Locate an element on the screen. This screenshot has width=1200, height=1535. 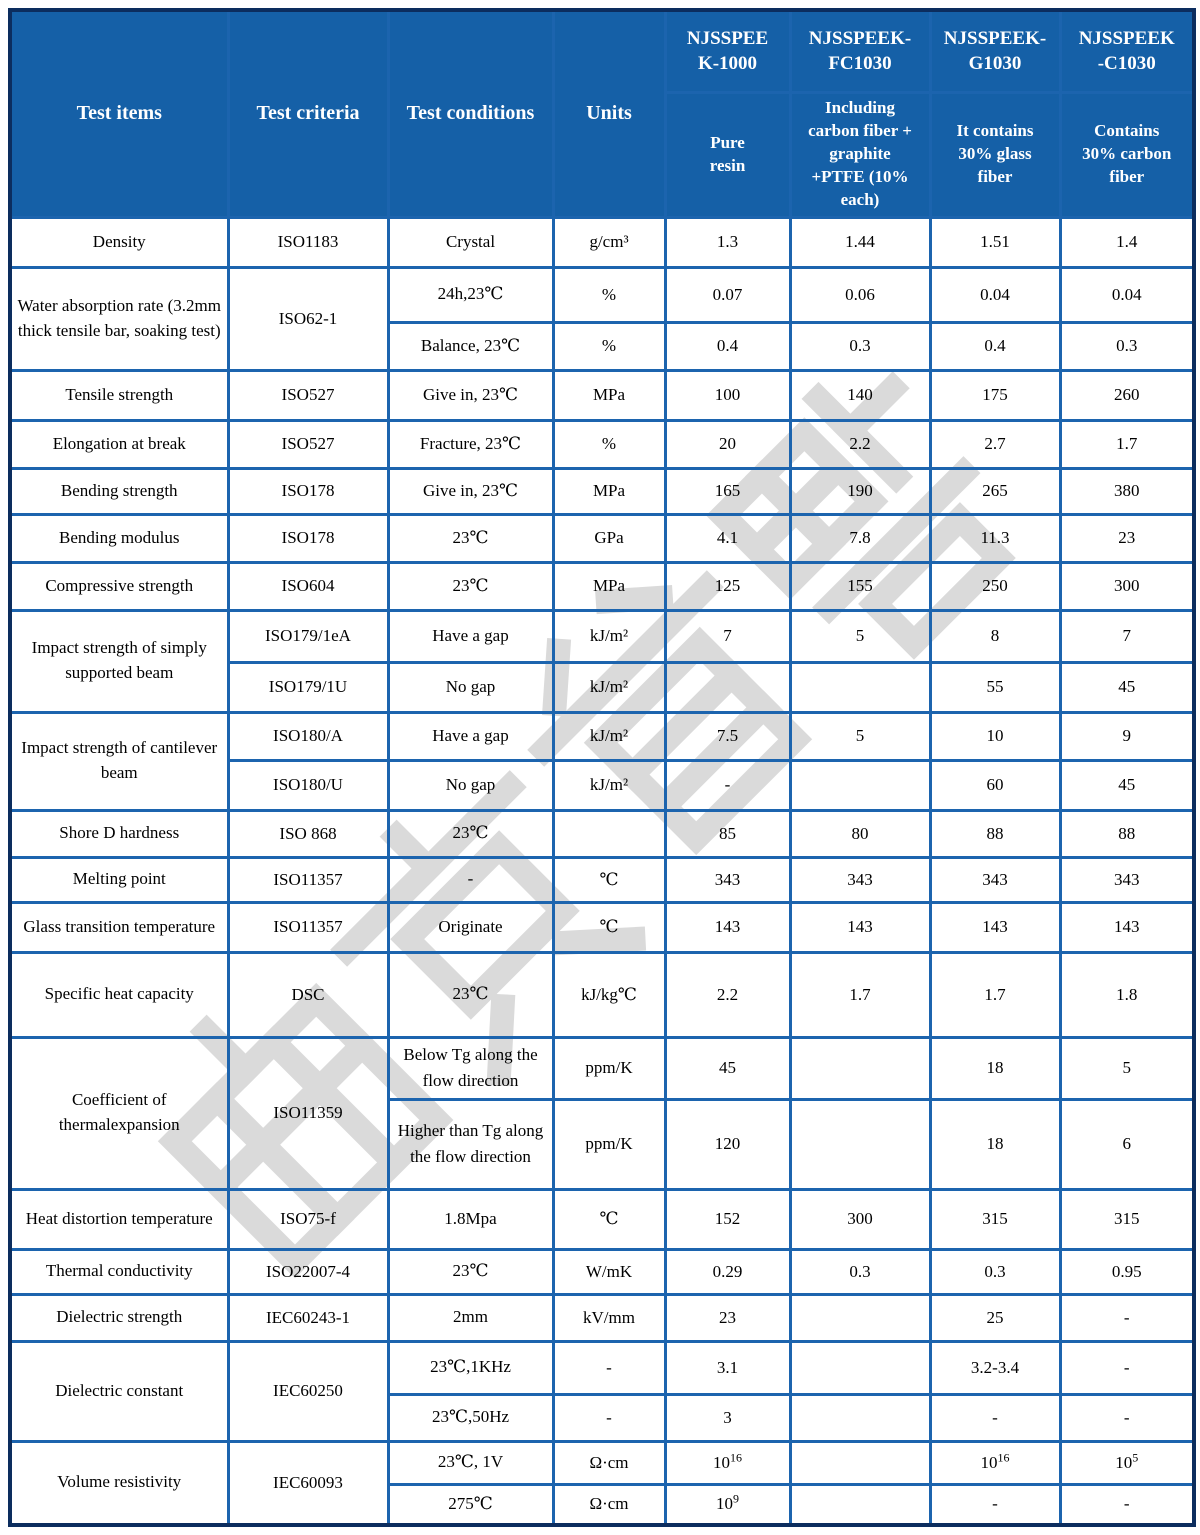
test-criteria-cell: ISO1183 is located at coordinates (308, 242).